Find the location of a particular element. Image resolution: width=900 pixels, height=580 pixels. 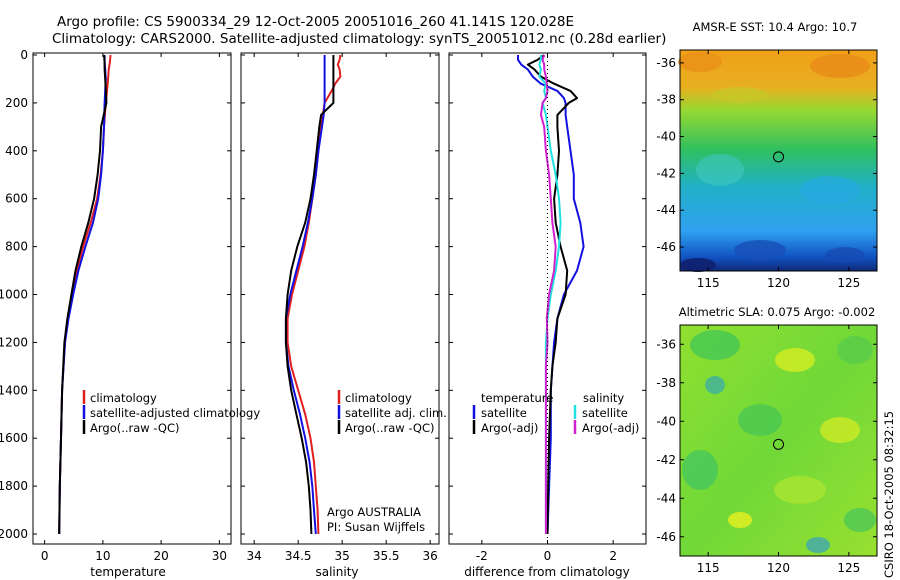

sla-eddies is located at coordinates (779, 441).